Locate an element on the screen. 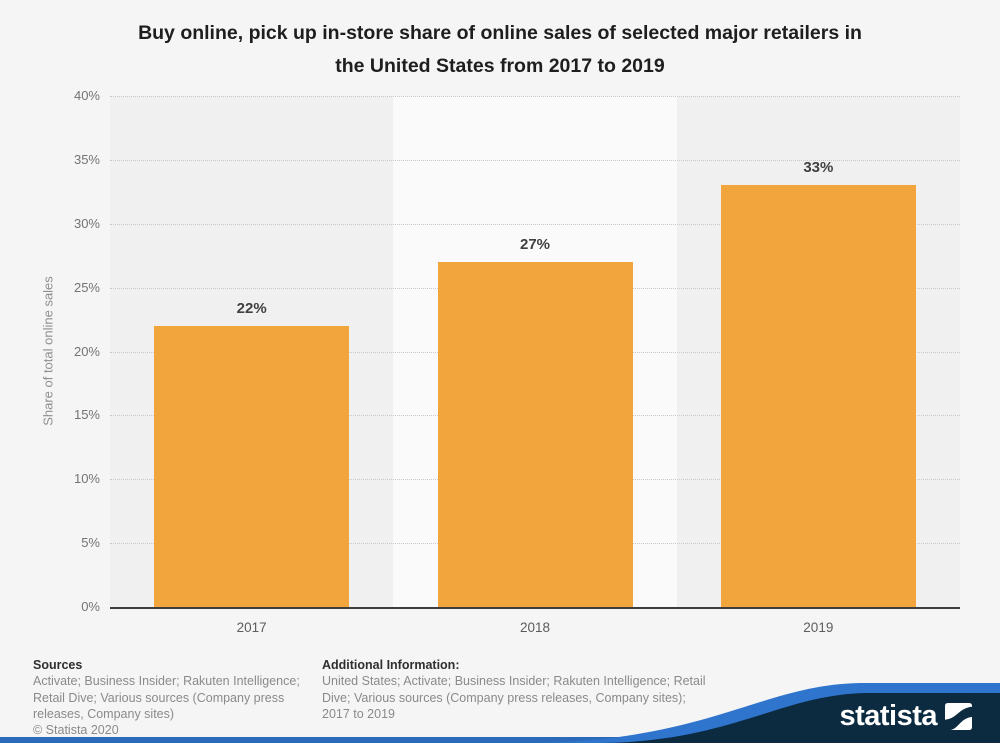 The width and height of the screenshot is (1000, 743). sources-line: releases, Company sites) is located at coordinates (104, 713).